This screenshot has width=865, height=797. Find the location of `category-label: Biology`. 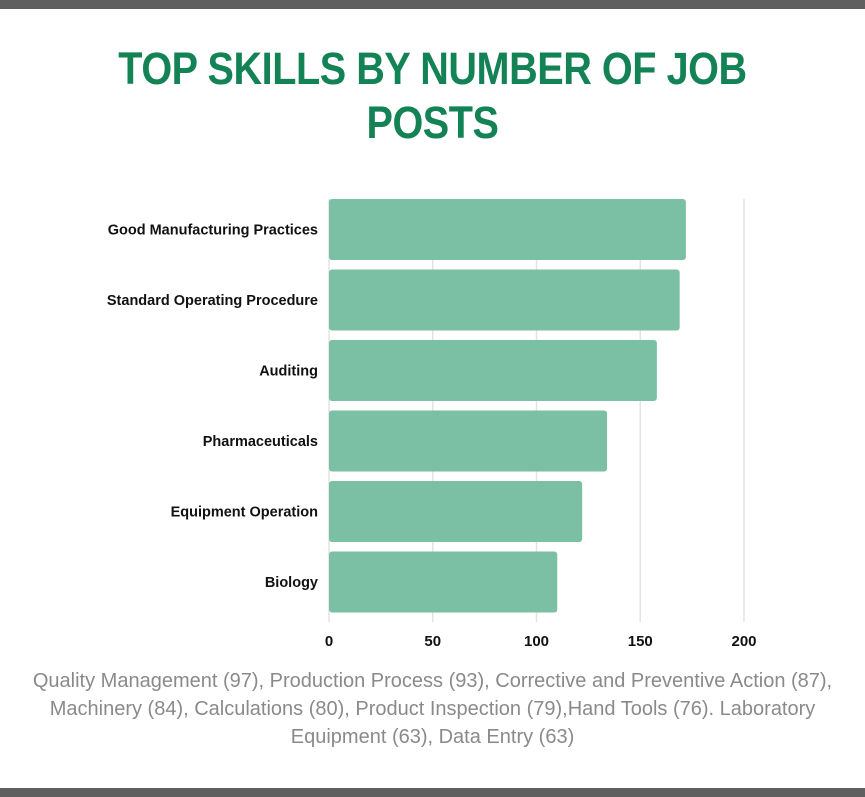

category-label: Biology is located at coordinates (291, 583).